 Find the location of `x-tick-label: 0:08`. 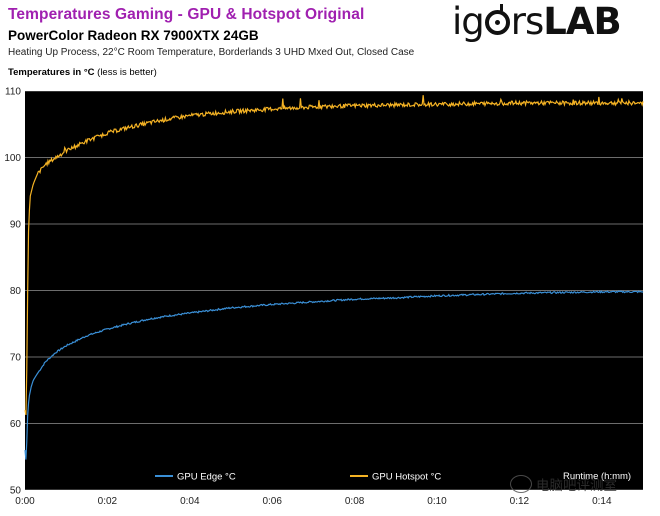

x-tick-label: 0:08 is located at coordinates (355, 501).